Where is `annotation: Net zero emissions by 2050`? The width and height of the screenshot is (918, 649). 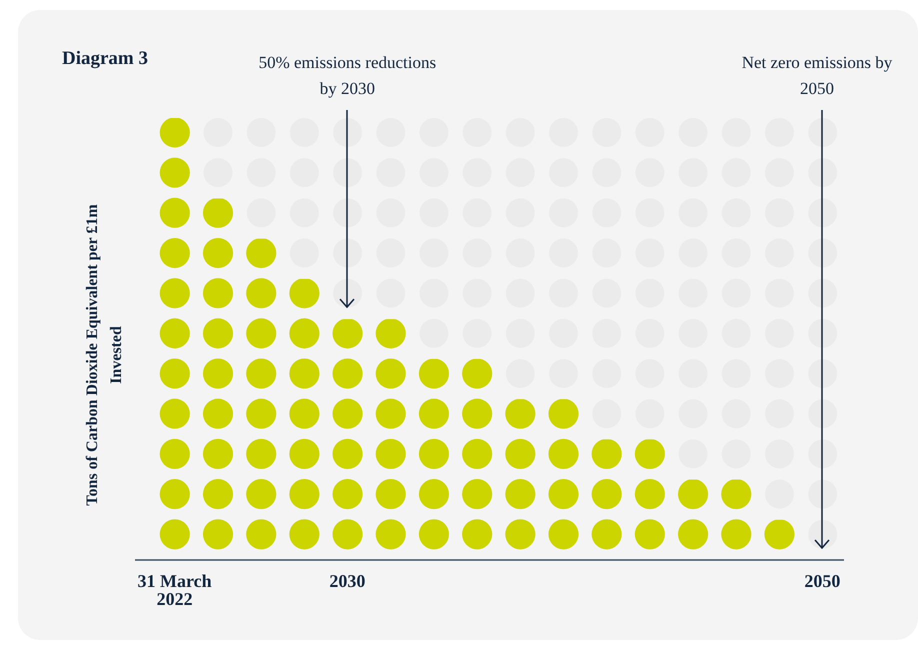 annotation: Net zero emissions by 2050 is located at coordinates (817, 76).